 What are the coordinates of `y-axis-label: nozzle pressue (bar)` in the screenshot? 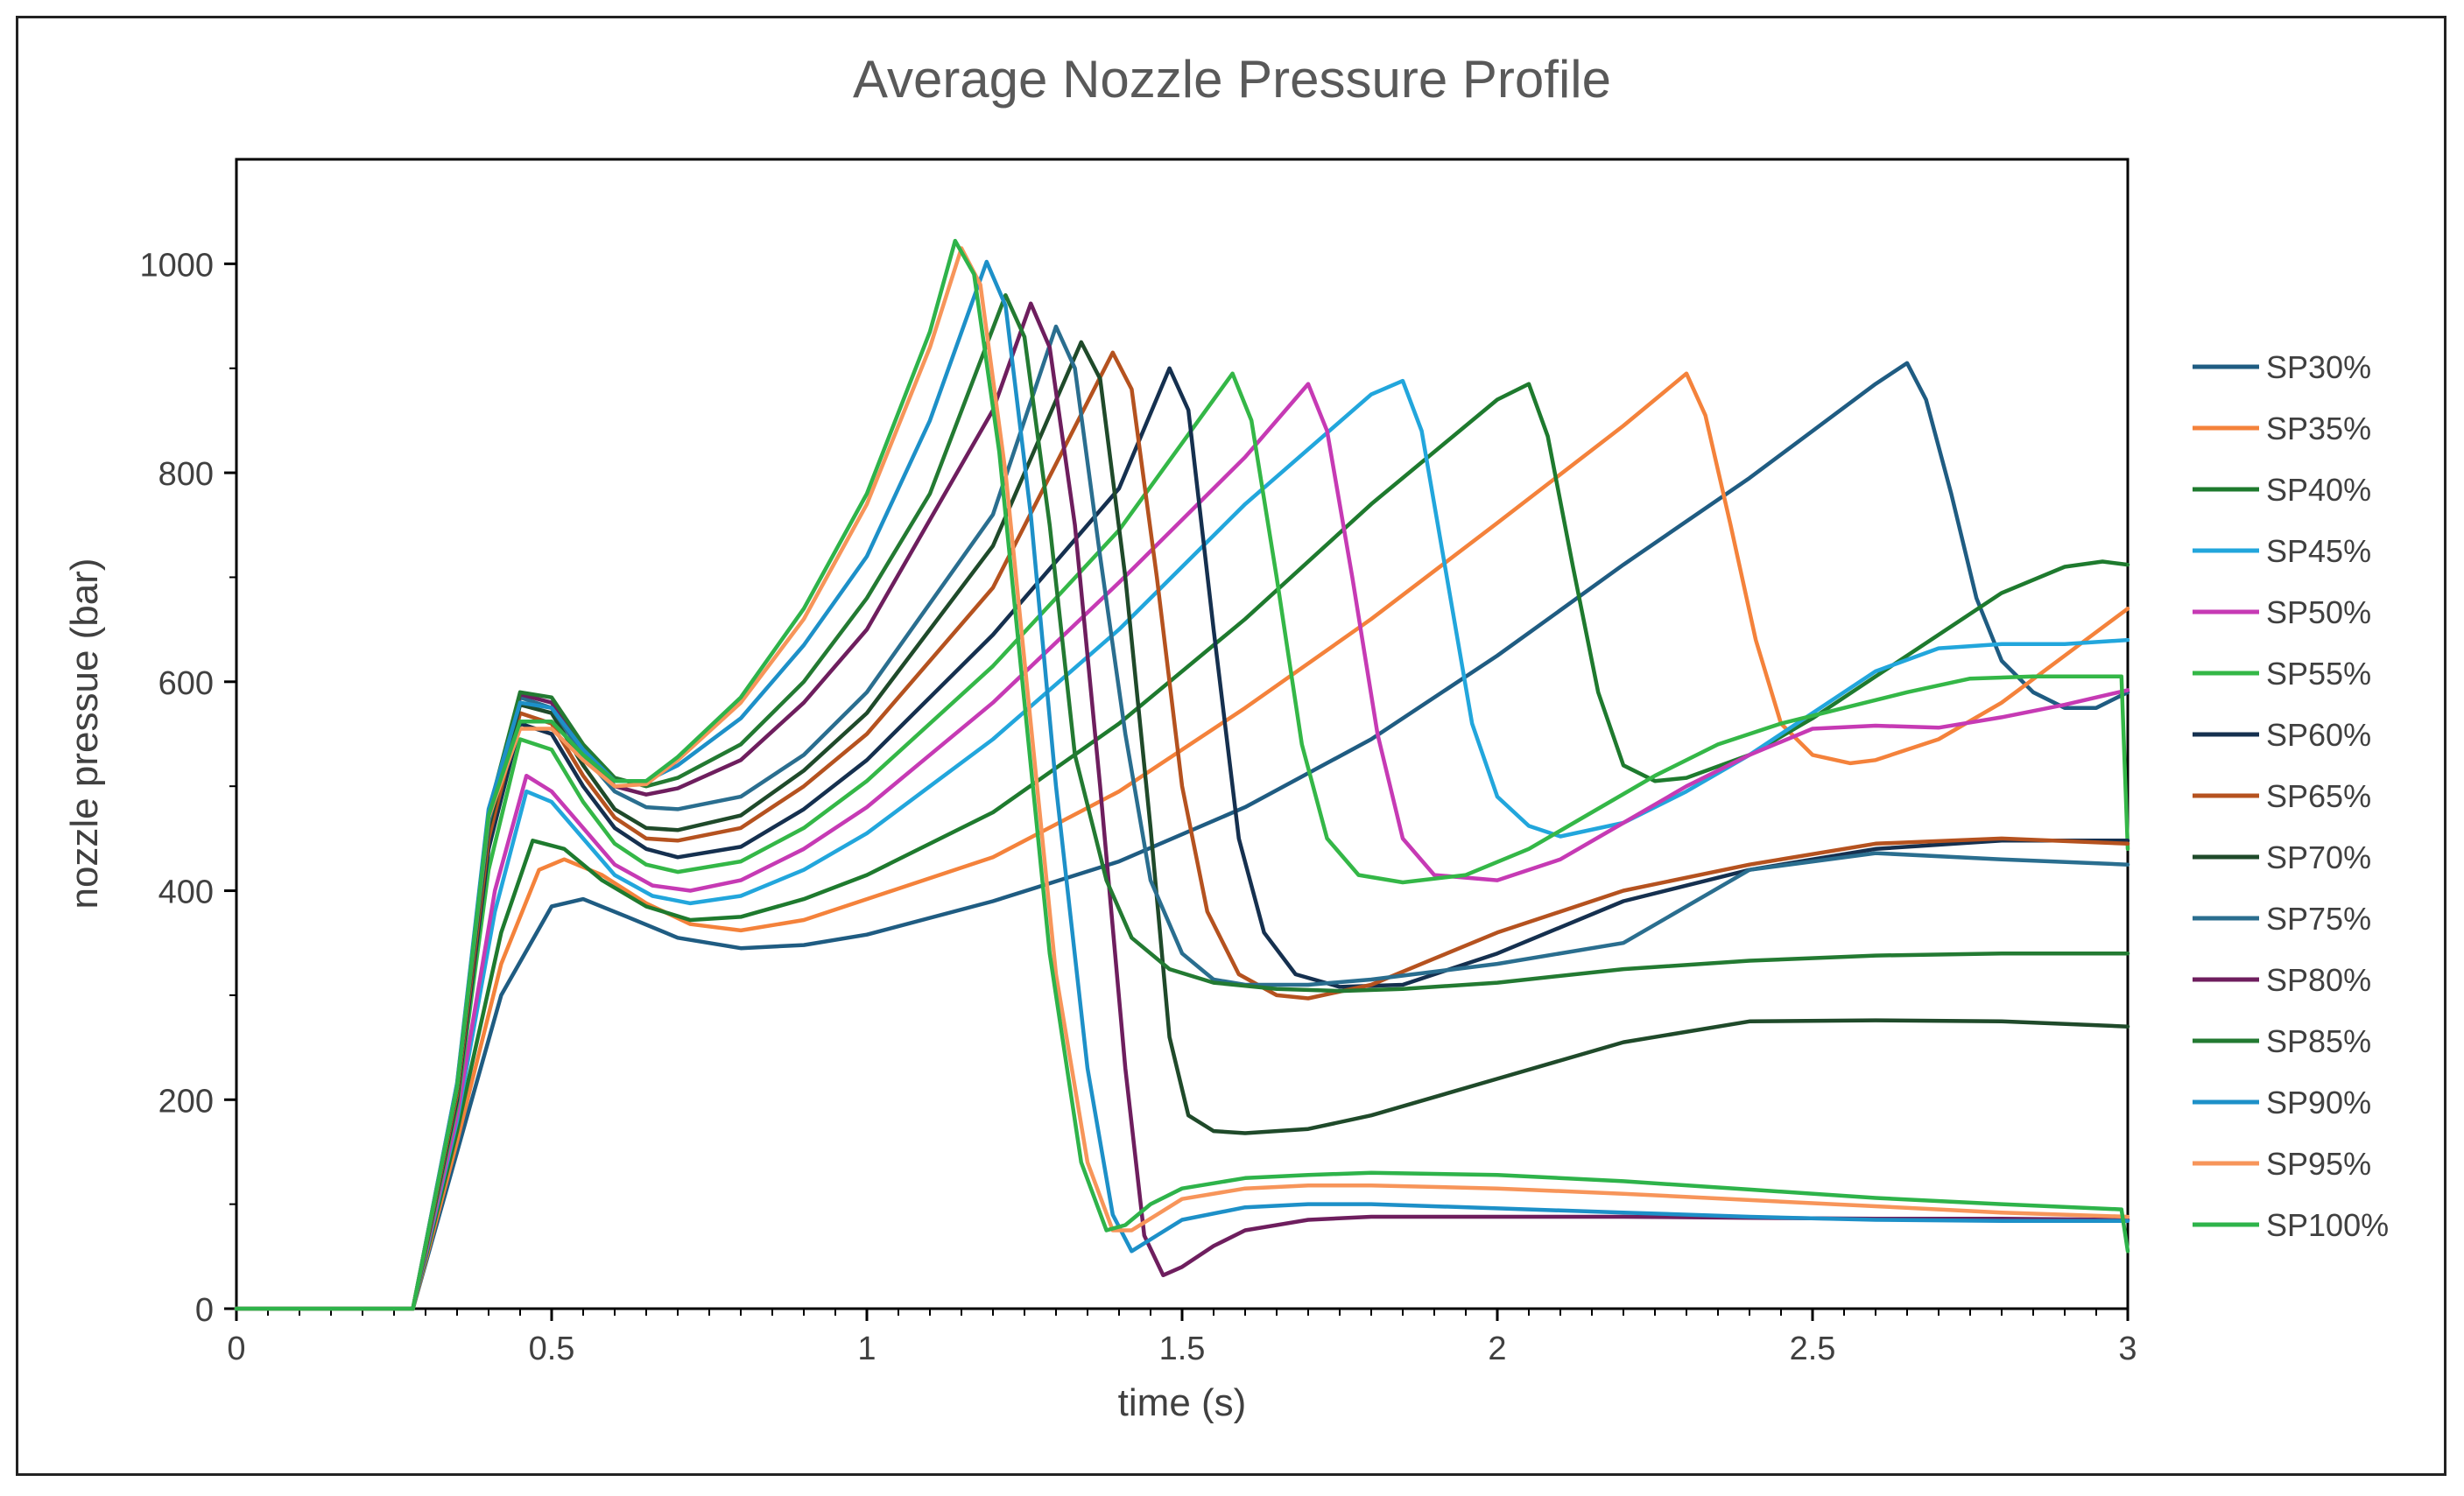 It's located at (84, 733).